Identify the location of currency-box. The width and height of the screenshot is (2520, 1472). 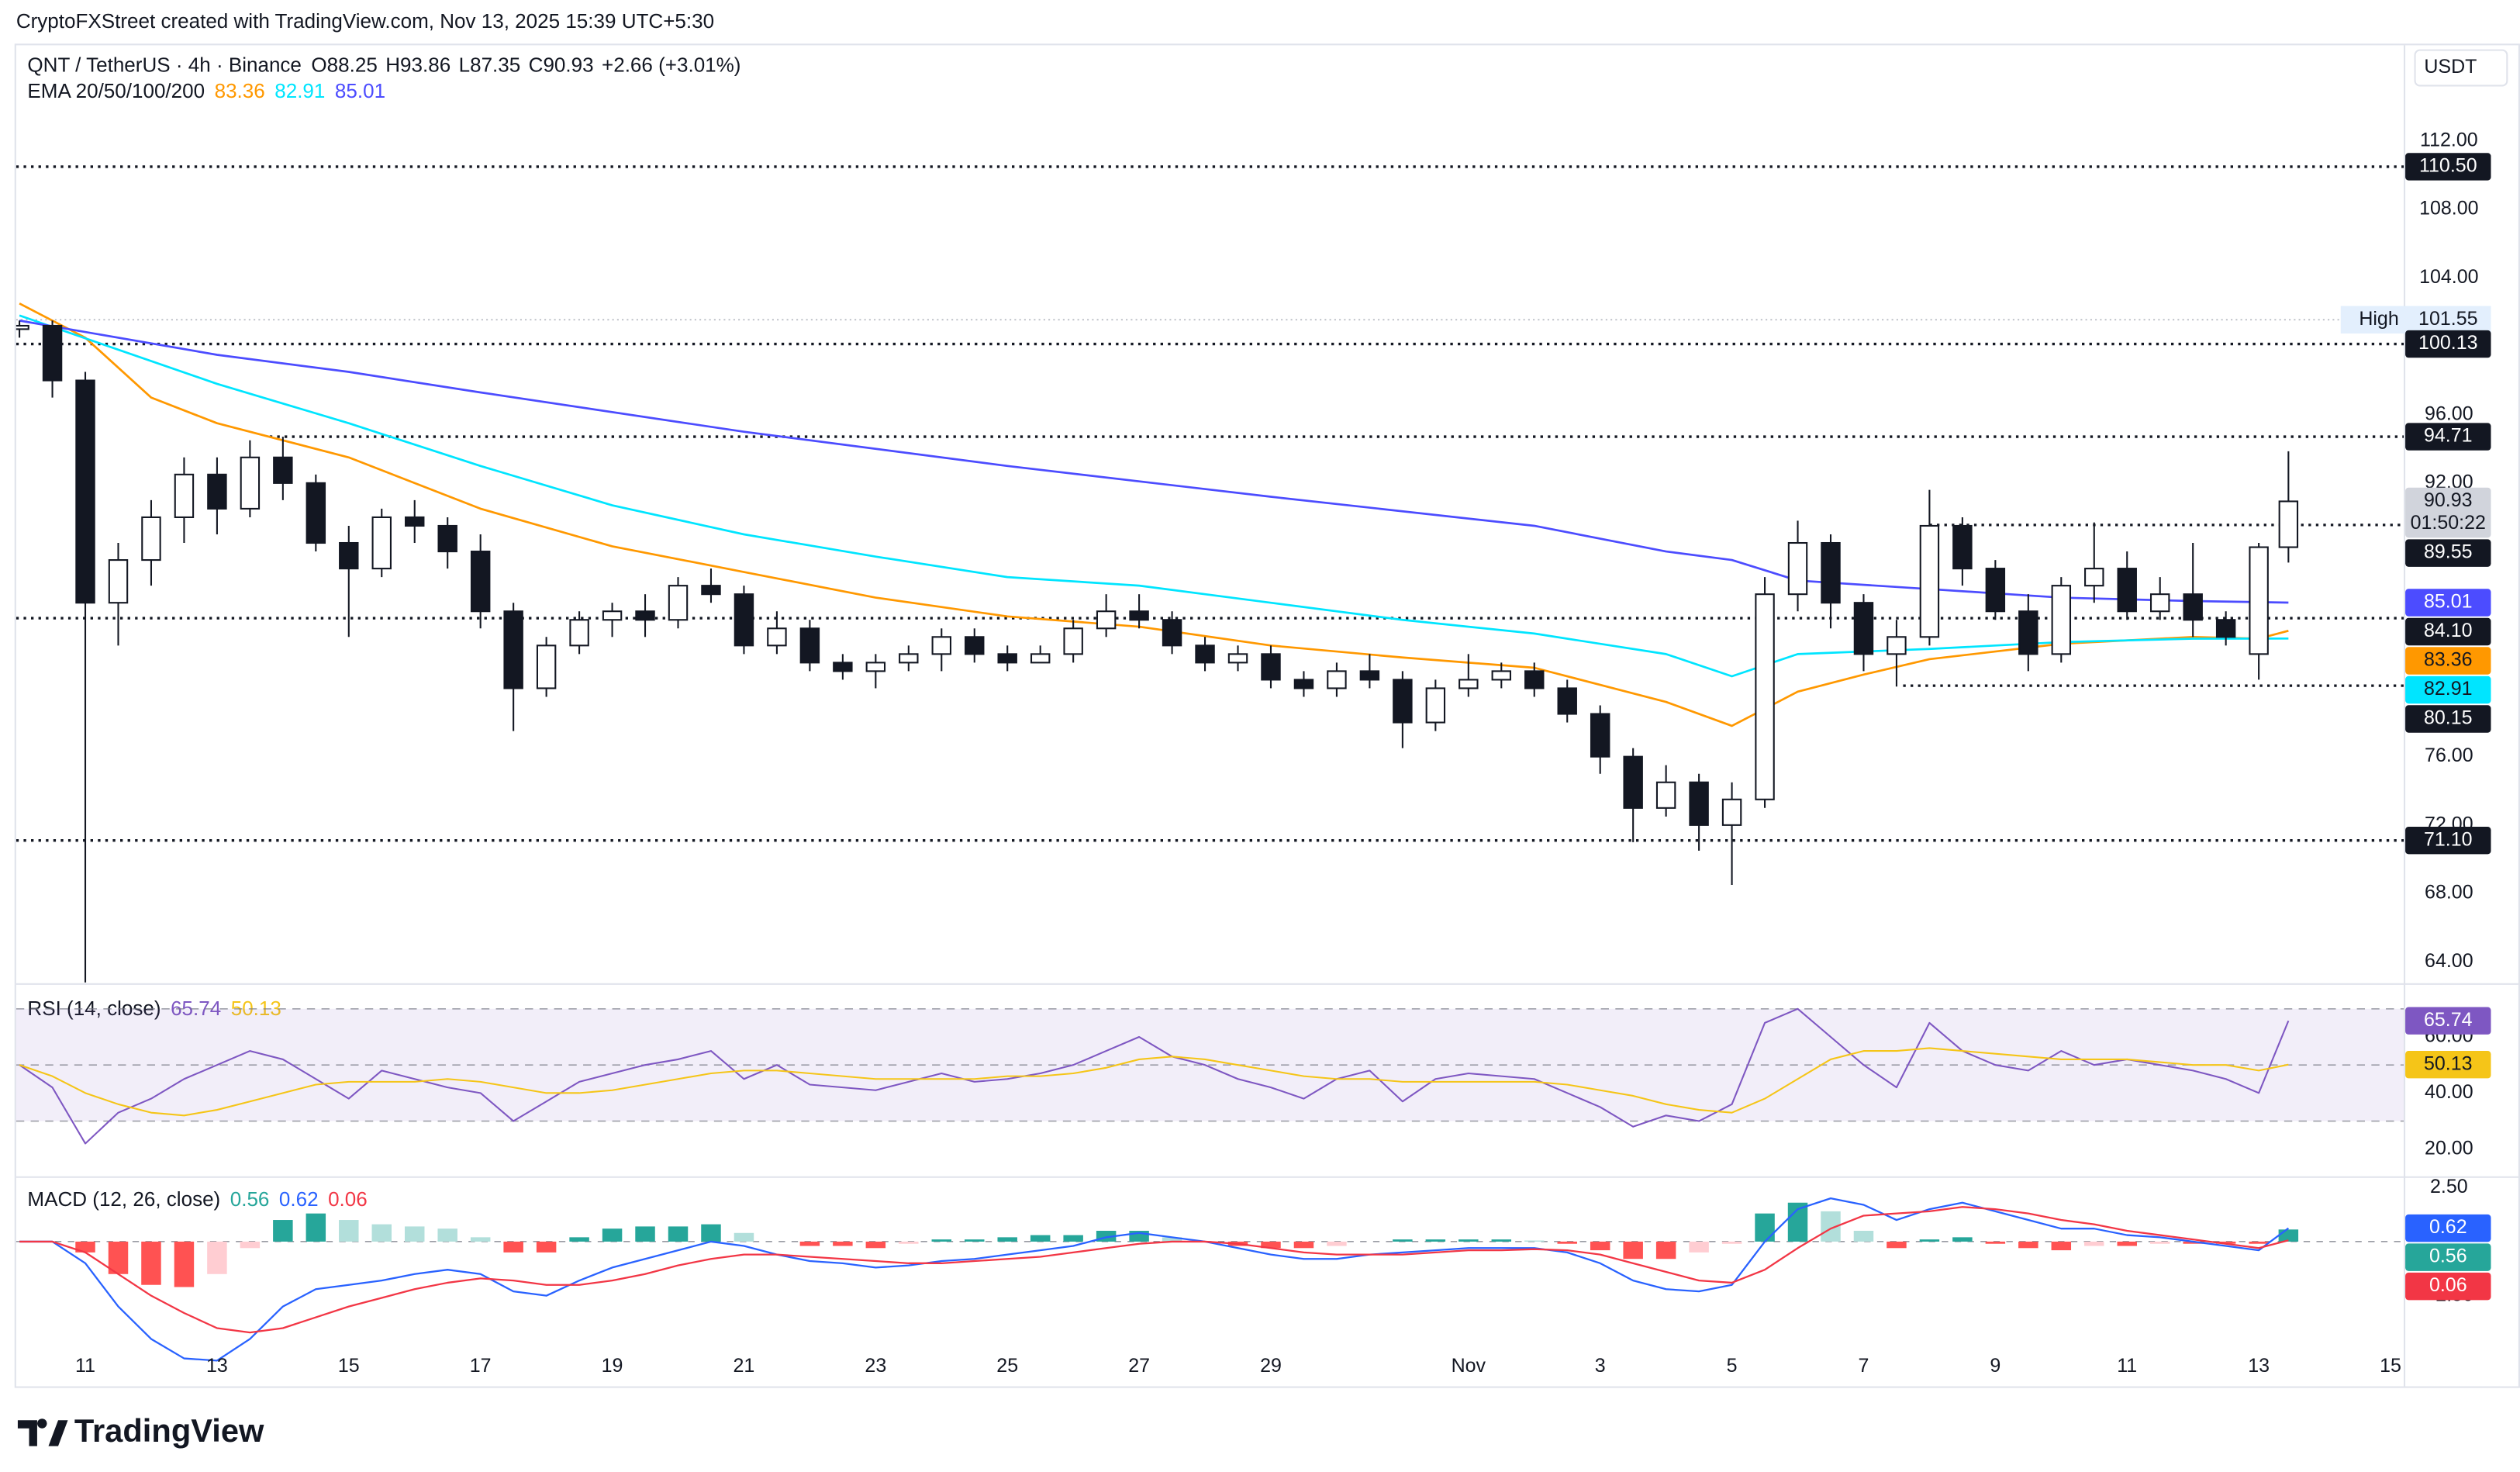
(2461, 68).